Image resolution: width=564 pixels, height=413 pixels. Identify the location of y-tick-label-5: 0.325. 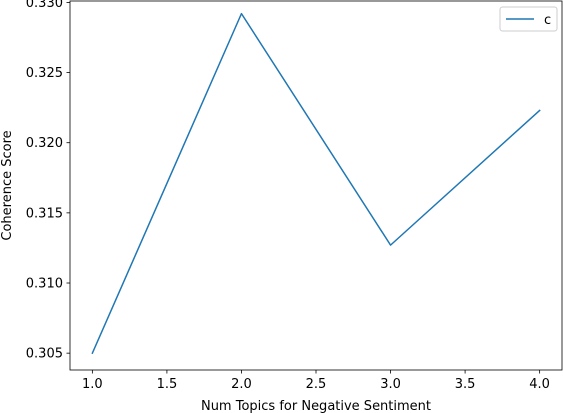
(44, 73).